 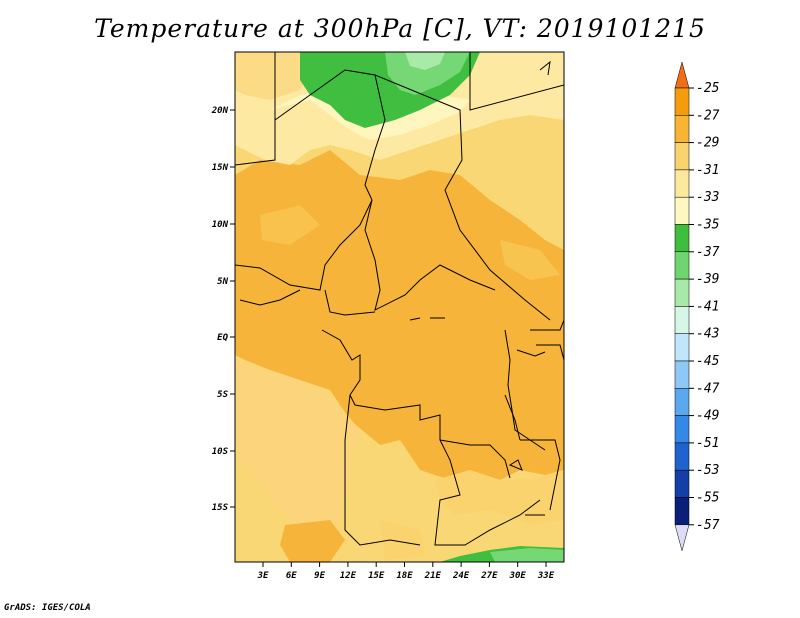 I want to click on colorbar-bottom-arrow, so click(x=682, y=538).